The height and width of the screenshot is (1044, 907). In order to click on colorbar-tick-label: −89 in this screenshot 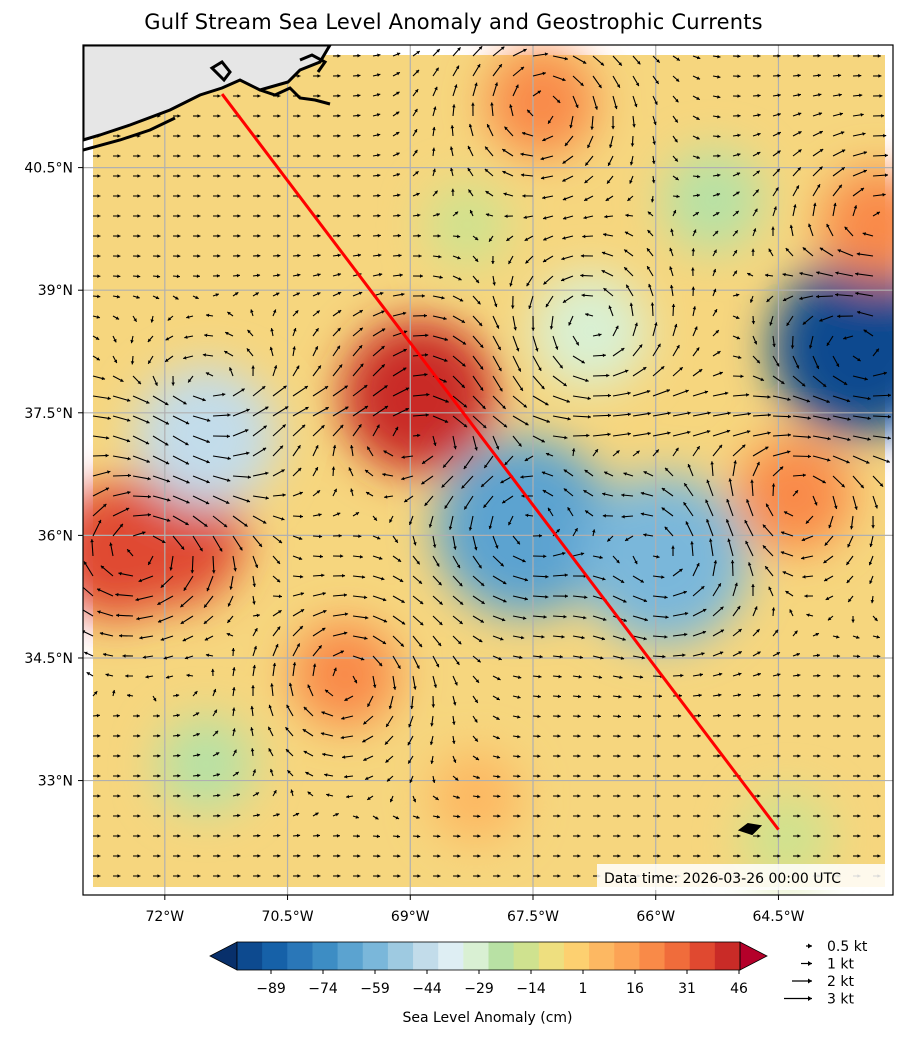, I will do `click(271, 989)`.